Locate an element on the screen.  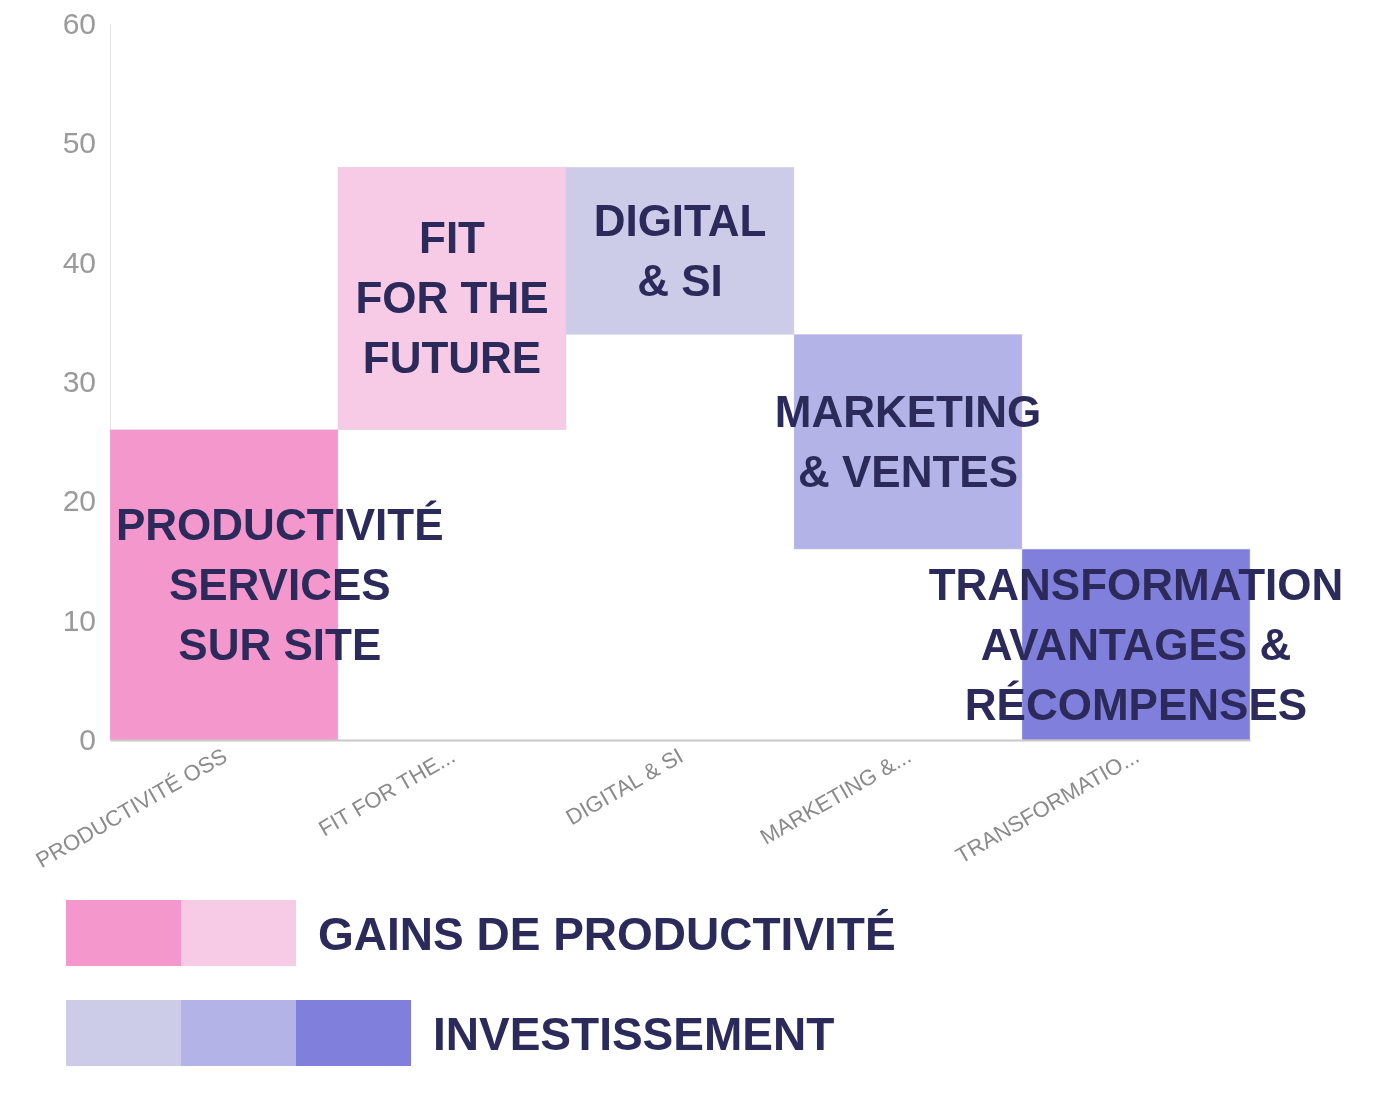
y-tick-label: 30 is located at coordinates (79, 382).